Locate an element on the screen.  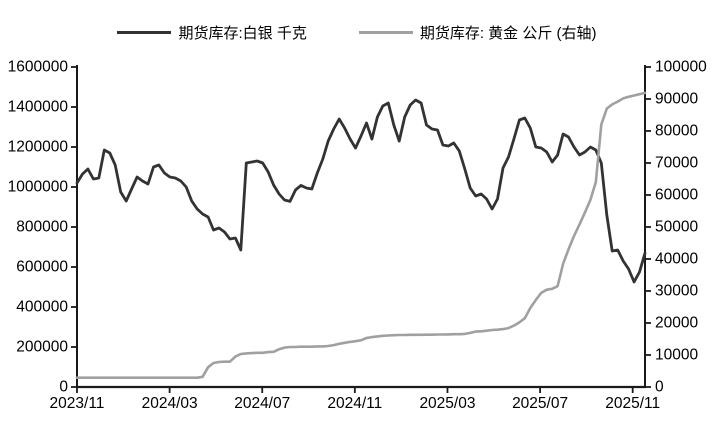
x-tick-label: 2023/11 is located at coordinates (77, 403).